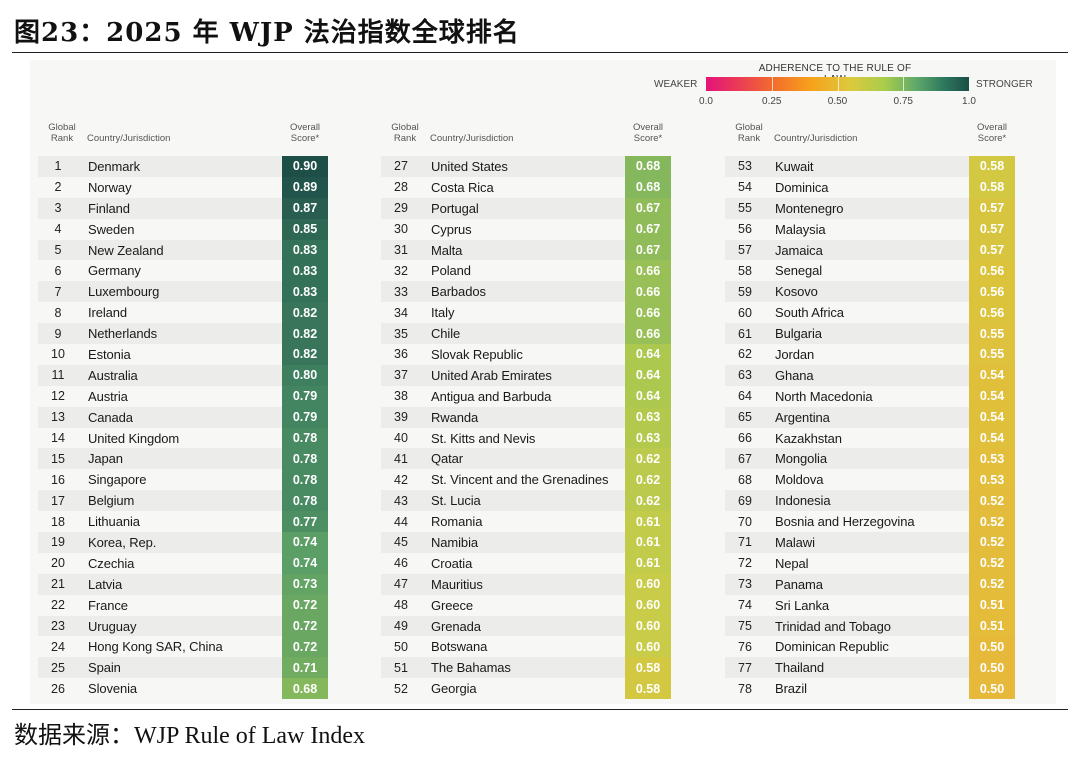  I want to click on rank-cell: 30, so click(401, 229).